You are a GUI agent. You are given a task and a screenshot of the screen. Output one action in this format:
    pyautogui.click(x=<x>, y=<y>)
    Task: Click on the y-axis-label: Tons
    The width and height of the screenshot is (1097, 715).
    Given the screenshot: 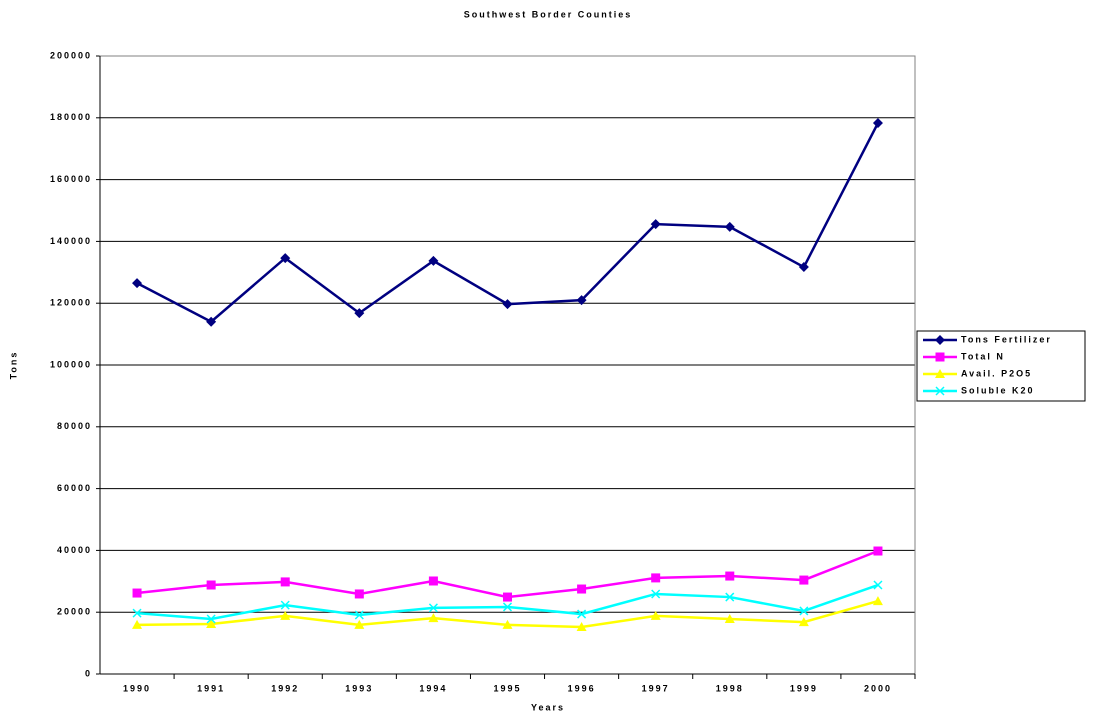 What is the action you would take?
    pyautogui.click(x=13, y=365)
    